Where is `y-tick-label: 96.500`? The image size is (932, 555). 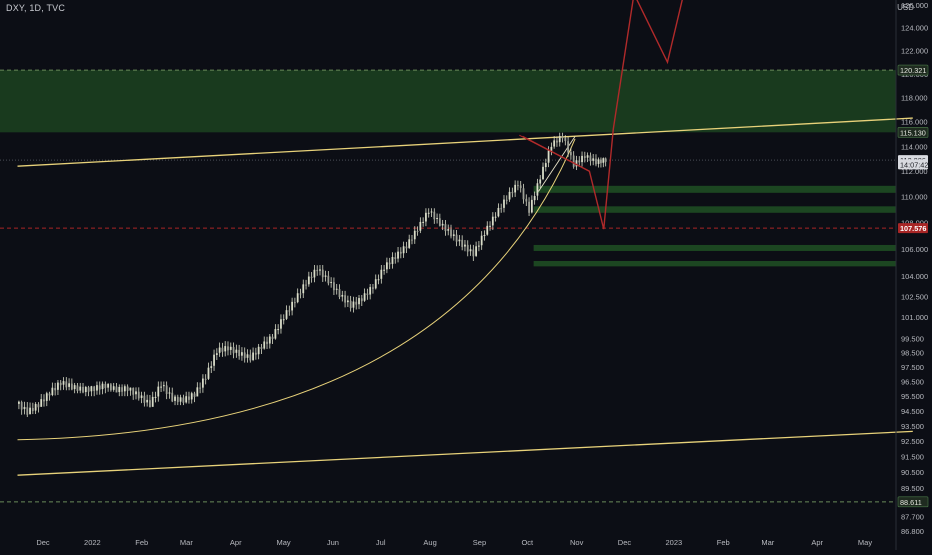
y-tick-label: 96.500 is located at coordinates (912, 381).